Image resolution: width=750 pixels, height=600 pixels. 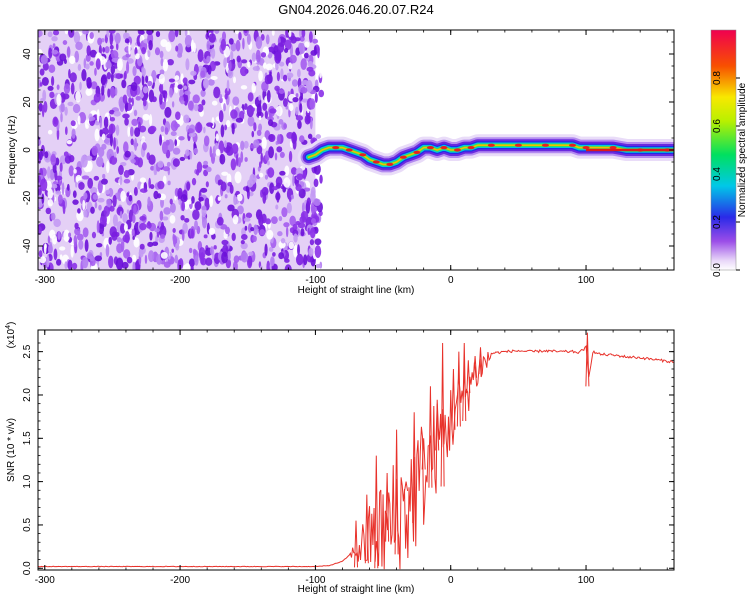 What do you see at coordinates (586, 280) in the screenshot?
I see `x-tick-label: 100` at bounding box center [586, 280].